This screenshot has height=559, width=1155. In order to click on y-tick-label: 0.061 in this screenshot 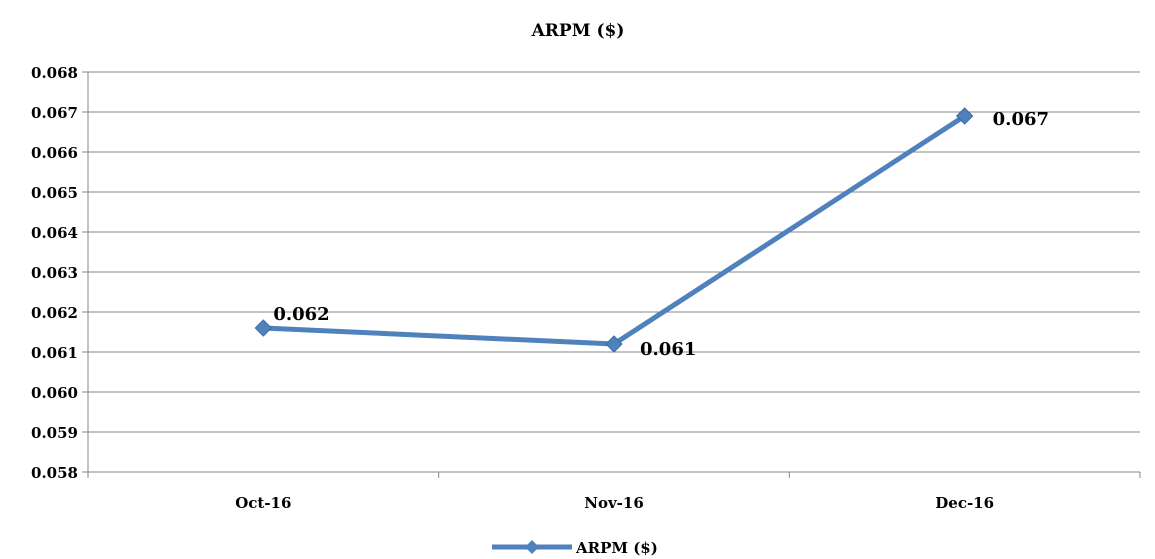, I will do `click(54, 353)`.